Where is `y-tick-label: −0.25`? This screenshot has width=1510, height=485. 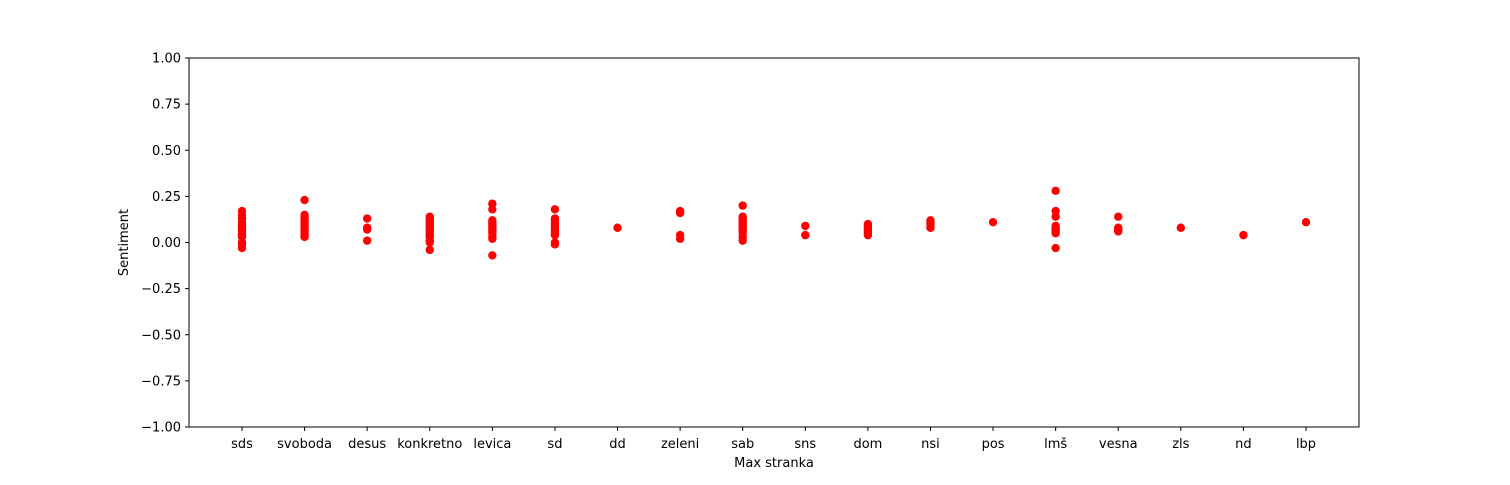 y-tick-label: −0.25 is located at coordinates (161, 289).